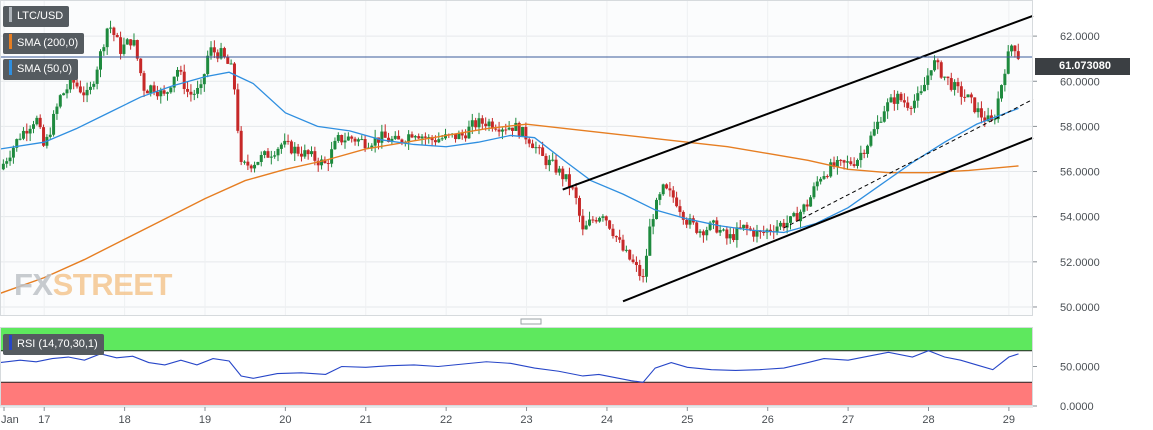 The image size is (1153, 430). I want to click on sma200-swatch, so click(10, 41).